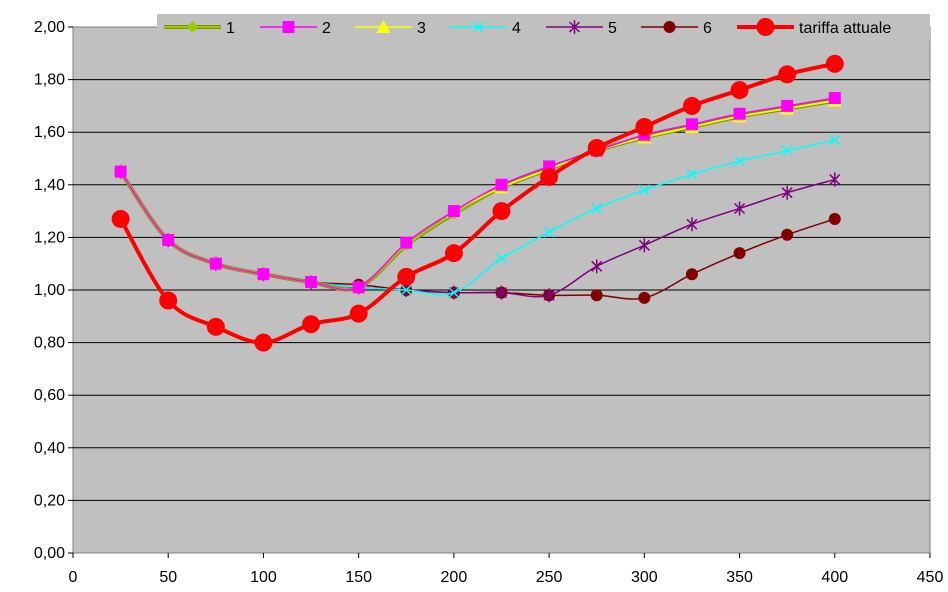  I want to click on y-tick-label: 0,00, so click(49, 553).